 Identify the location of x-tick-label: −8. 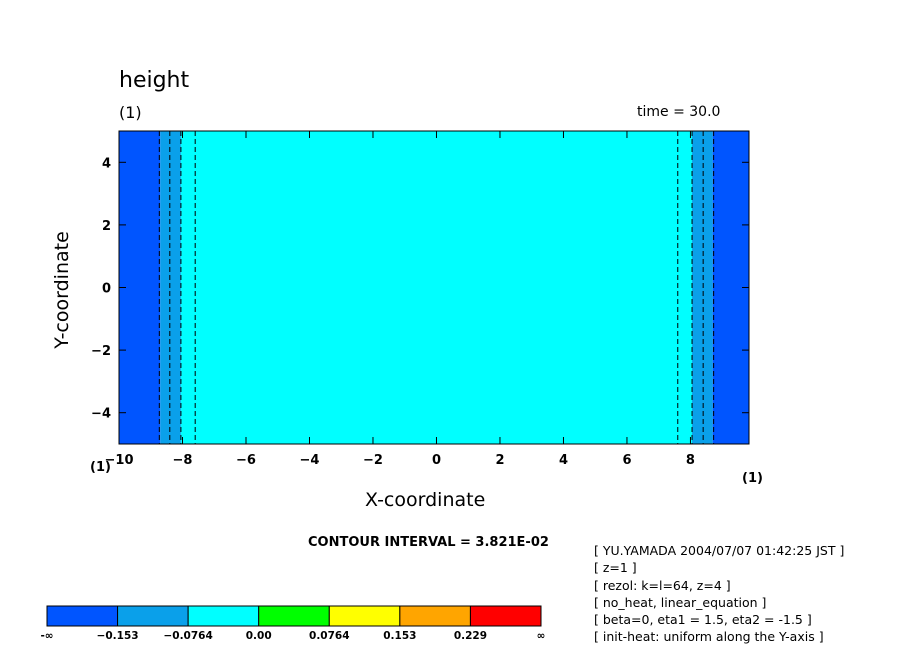
(183, 460).